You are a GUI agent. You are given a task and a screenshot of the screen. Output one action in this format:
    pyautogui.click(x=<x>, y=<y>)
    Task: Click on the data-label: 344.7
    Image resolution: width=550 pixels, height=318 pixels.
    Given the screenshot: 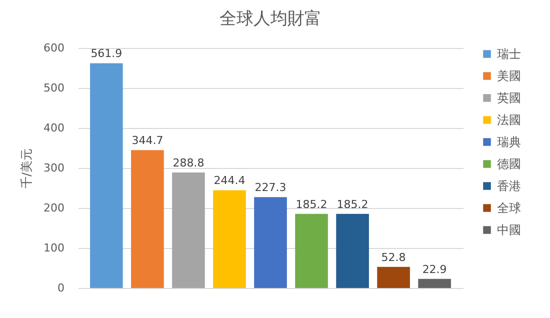 What is the action you would take?
    pyautogui.click(x=148, y=141)
    